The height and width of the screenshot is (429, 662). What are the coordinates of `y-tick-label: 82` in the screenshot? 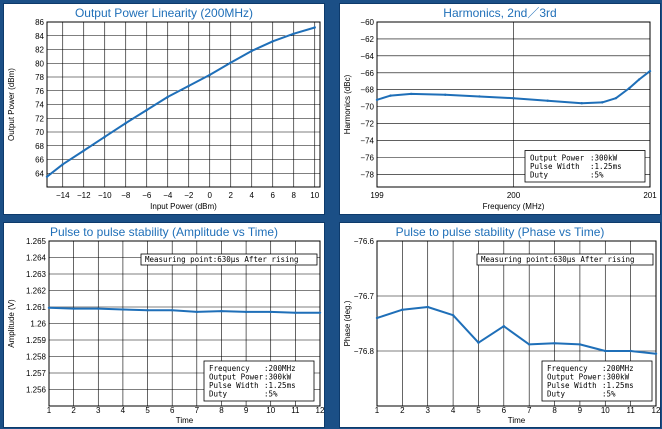 It's located at (39, 50).